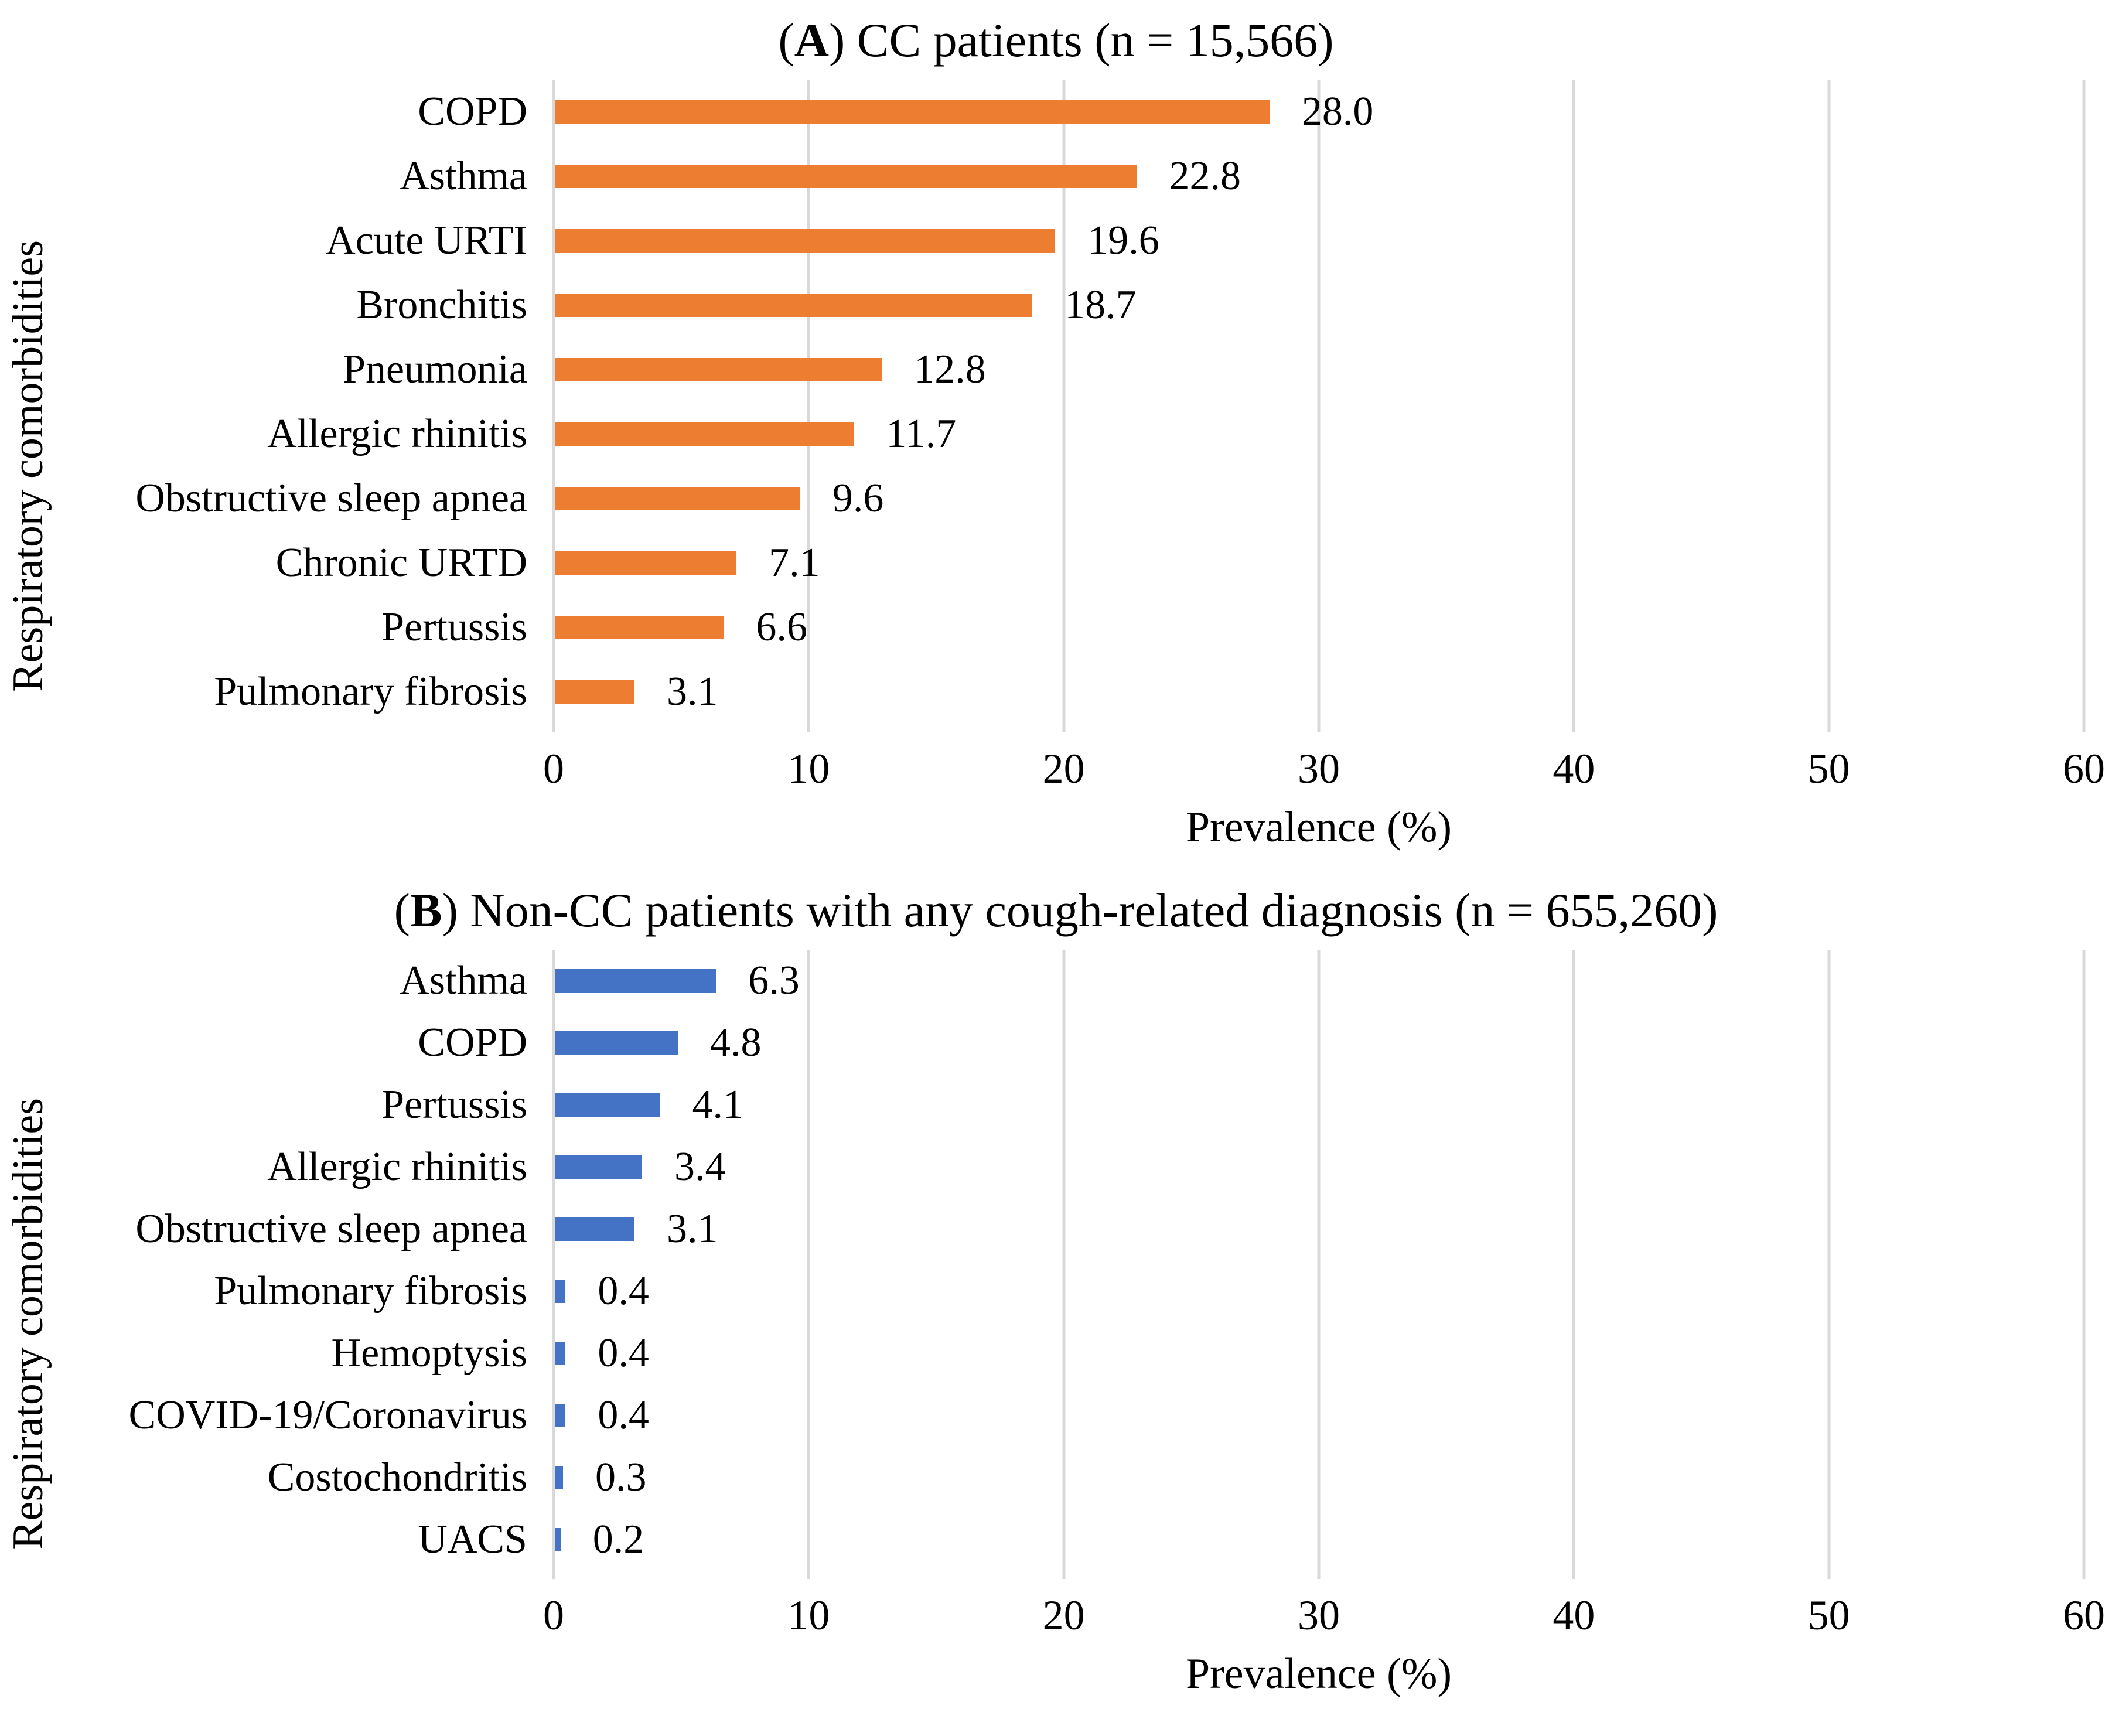 The height and width of the screenshot is (1736, 2112). Describe the element at coordinates (2084, 769) in the screenshot. I see `x-tick-label: 60` at that location.